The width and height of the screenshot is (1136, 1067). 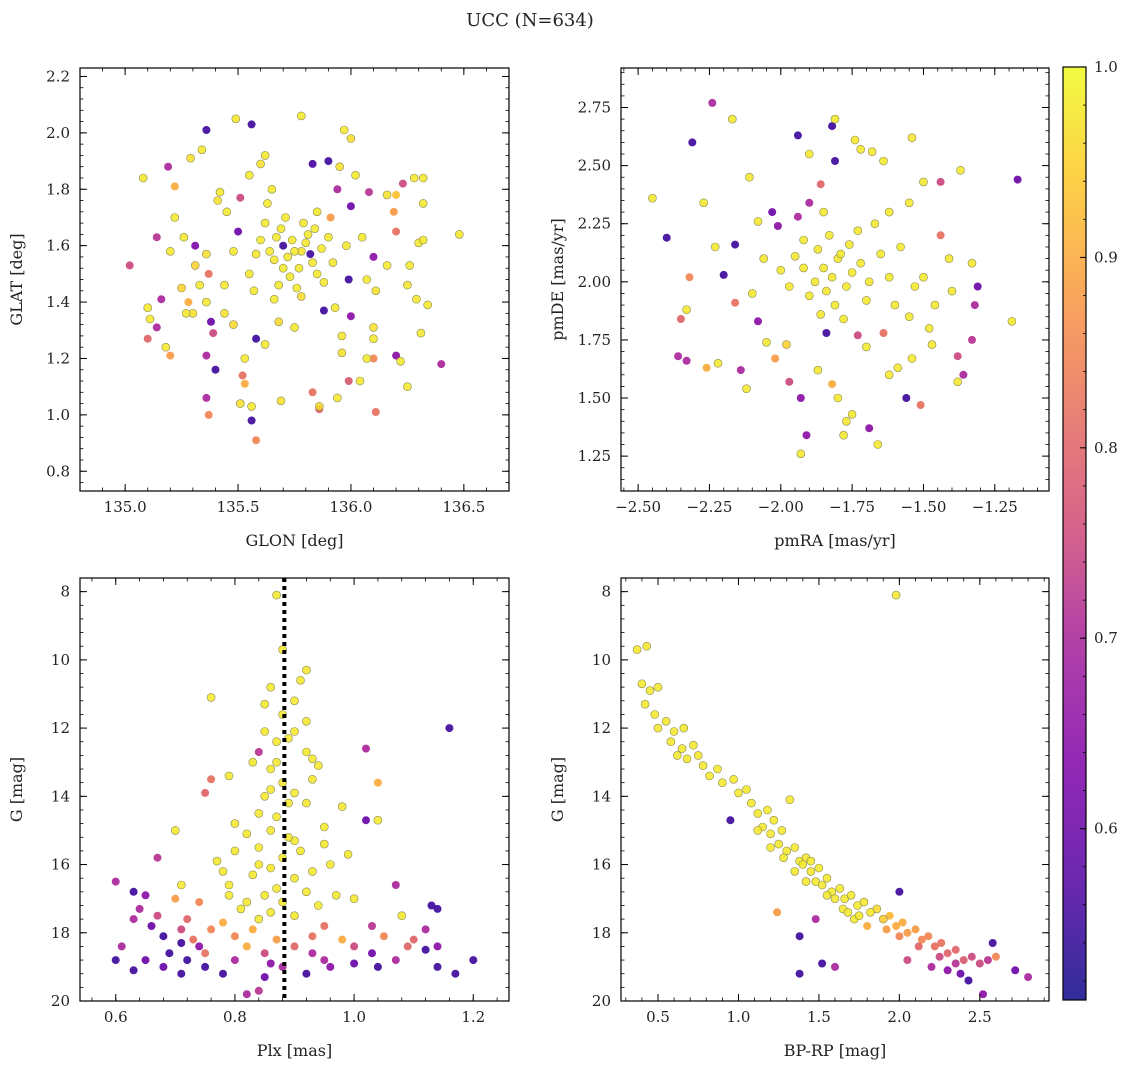 I want to click on y-axis-label: G [mag], so click(x=557, y=789).